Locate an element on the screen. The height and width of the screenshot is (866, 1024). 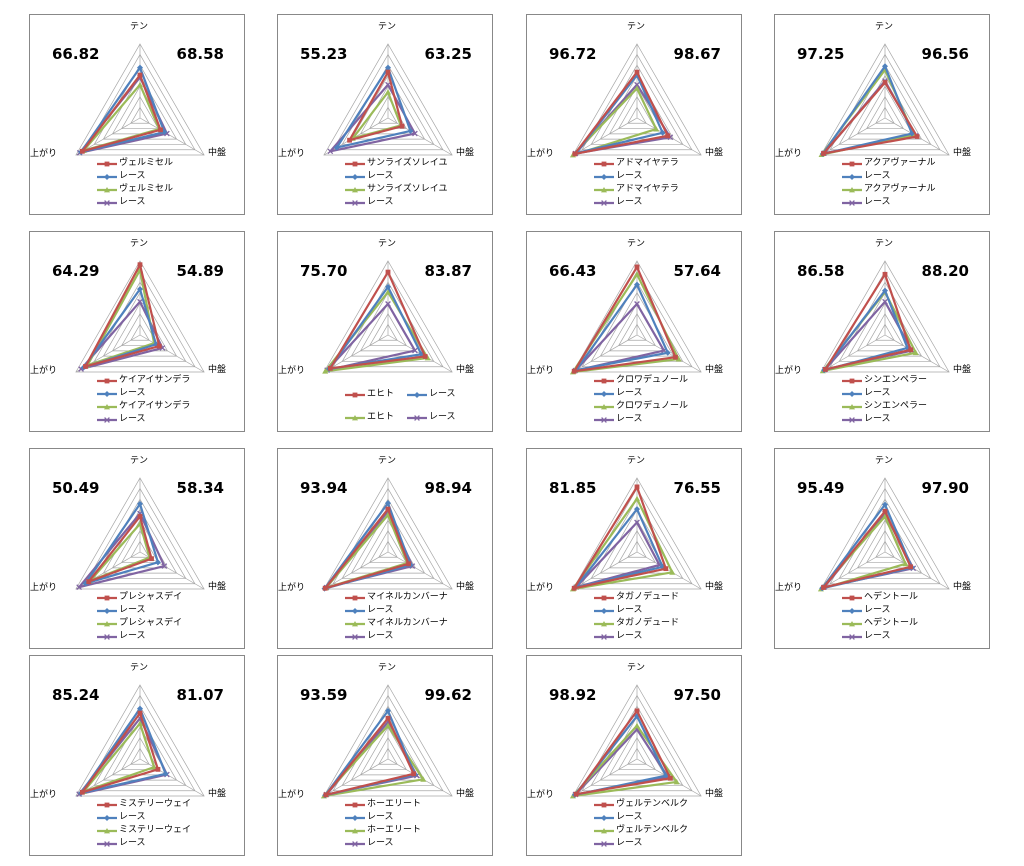
legend-entry: ヘデントール is located at coordinates (915, 597).